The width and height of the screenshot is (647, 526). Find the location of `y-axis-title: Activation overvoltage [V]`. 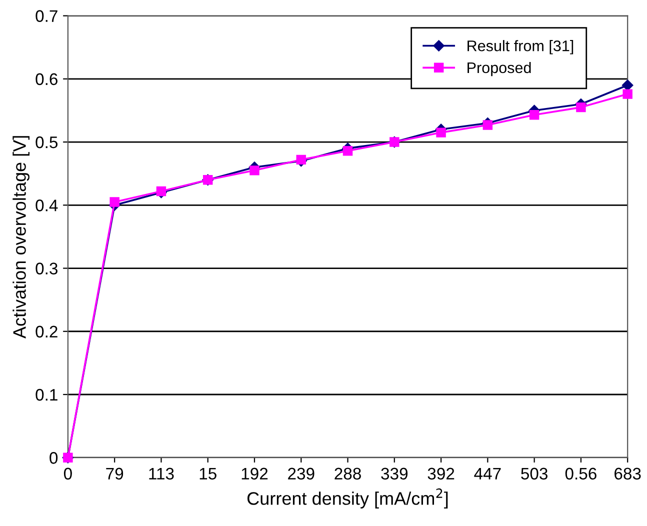

y-axis-title: Activation overvoltage [V] is located at coordinates (21, 237).